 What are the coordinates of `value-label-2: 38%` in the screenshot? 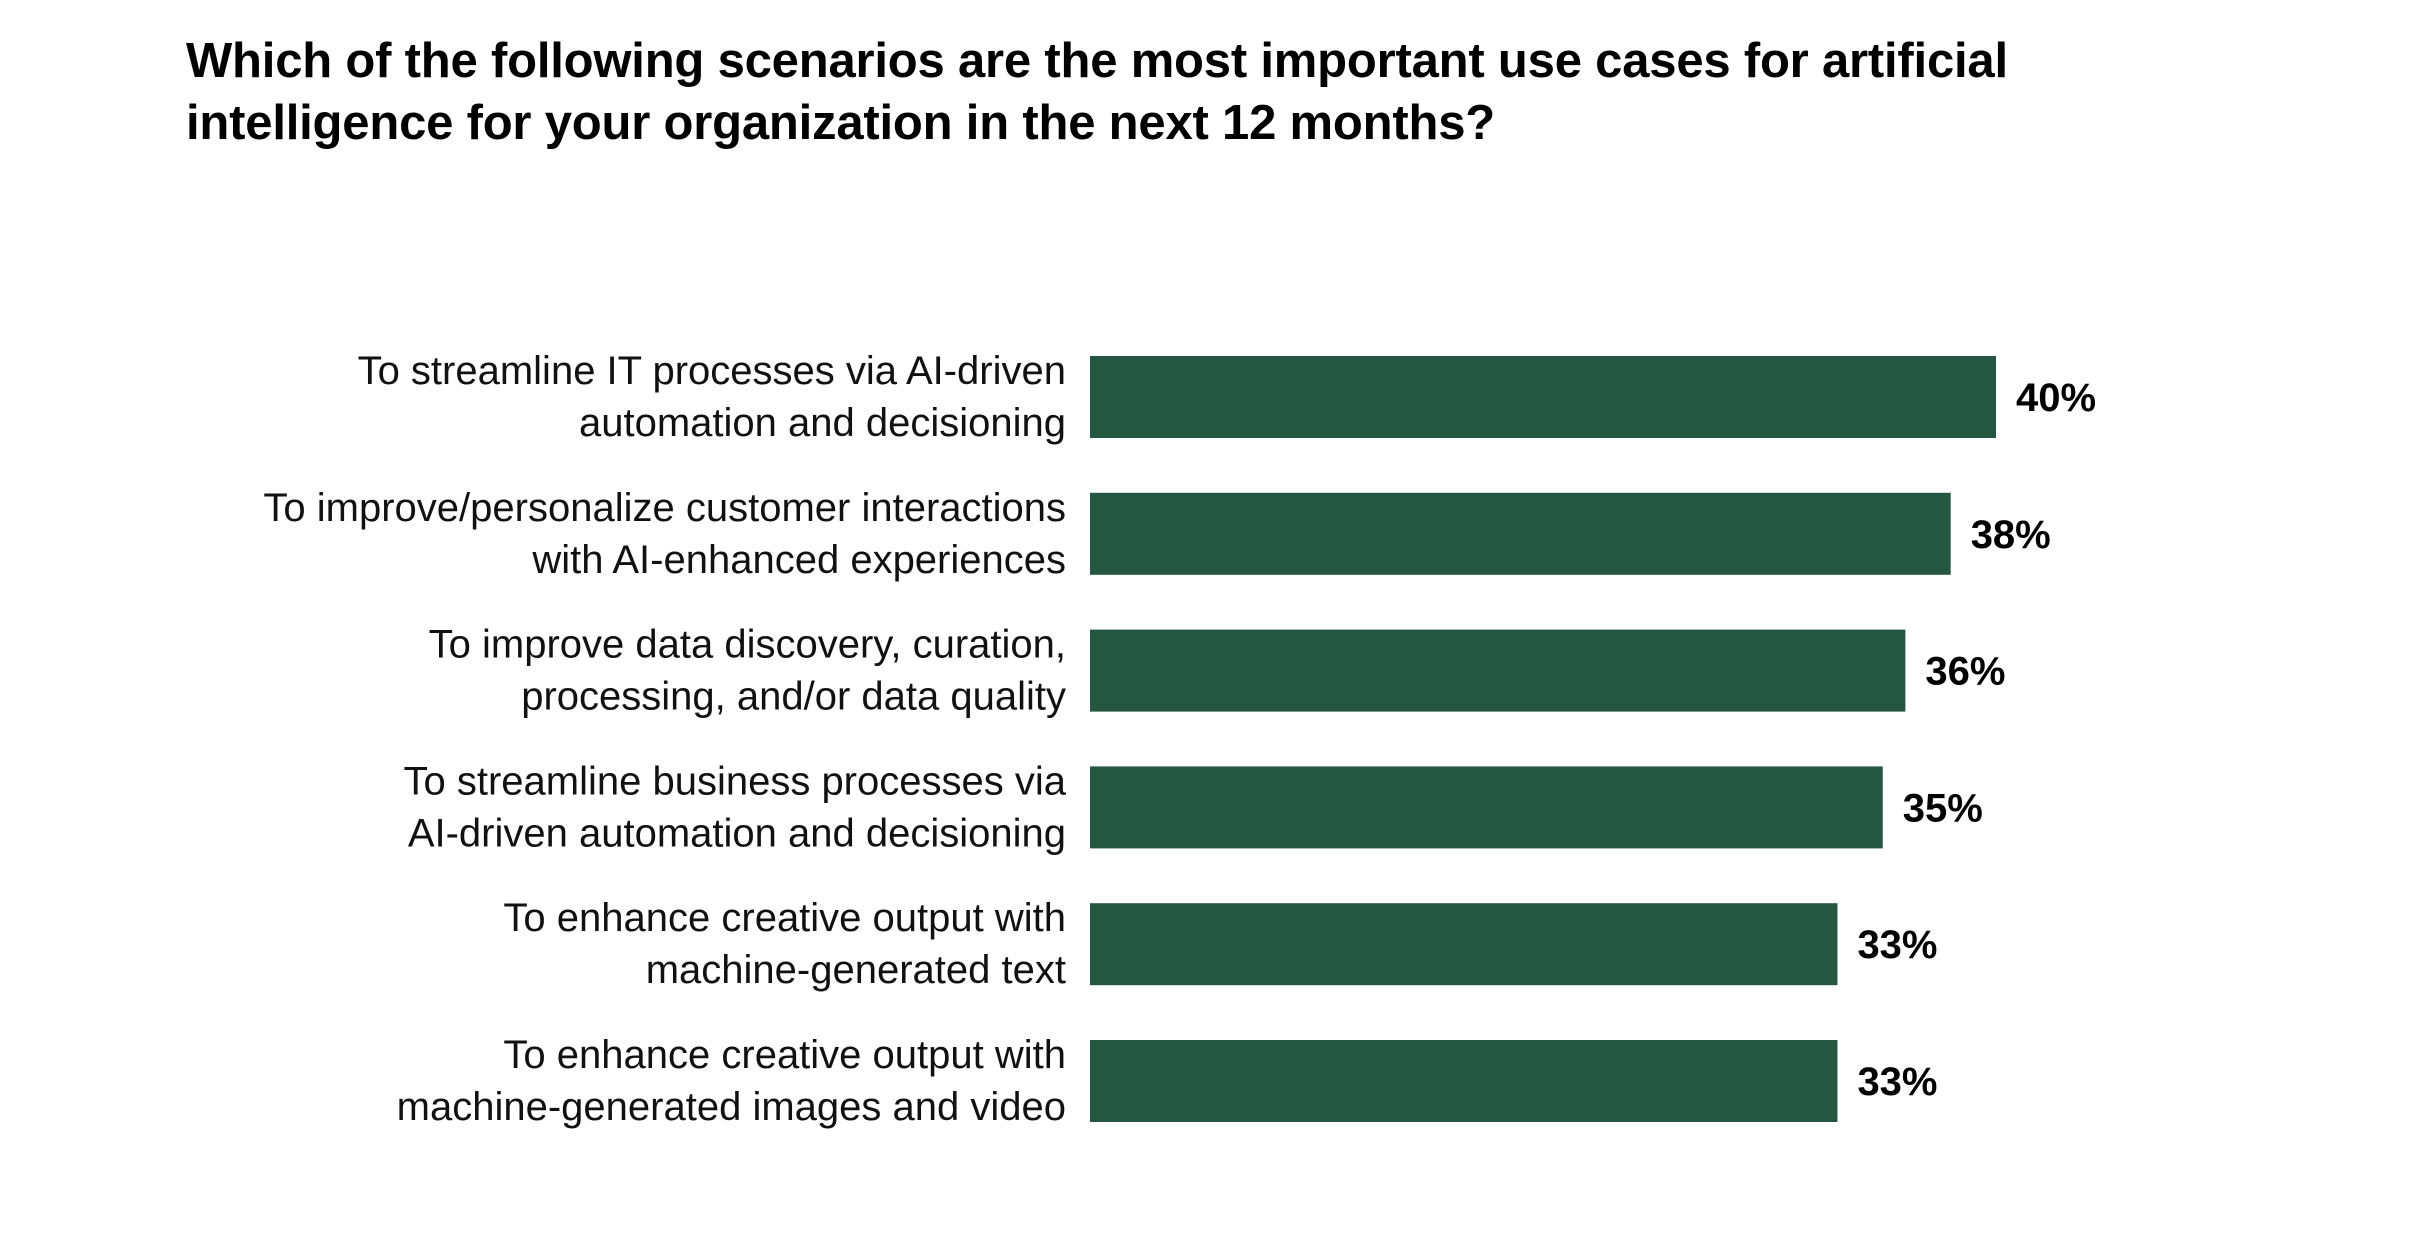 It's located at (2011, 535).